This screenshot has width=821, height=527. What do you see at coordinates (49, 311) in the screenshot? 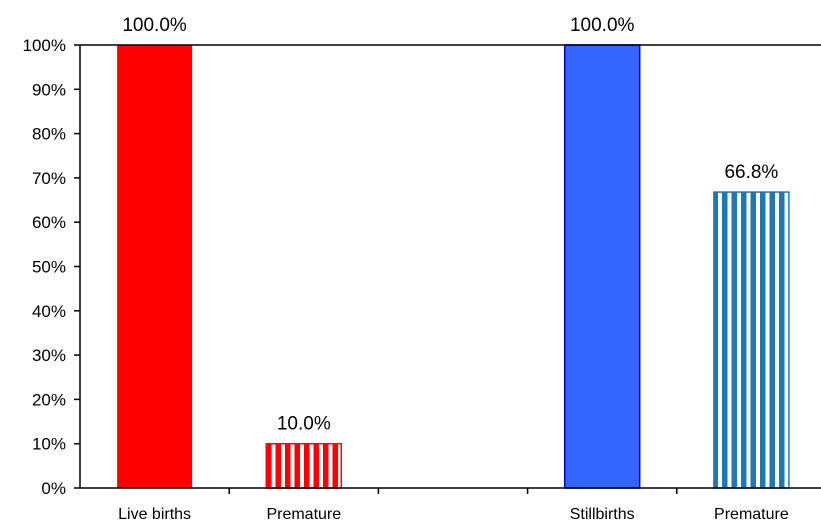
I see `y-tick-label-40: 40%` at bounding box center [49, 311].